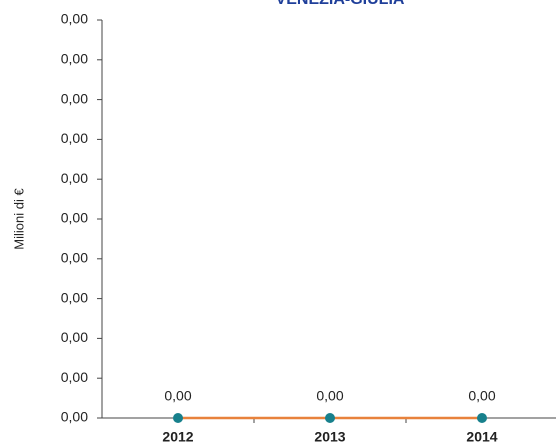 The width and height of the screenshot is (556, 448). Describe the element at coordinates (18, 219) in the screenshot. I see `y-axis-label: Milioni di €` at that location.